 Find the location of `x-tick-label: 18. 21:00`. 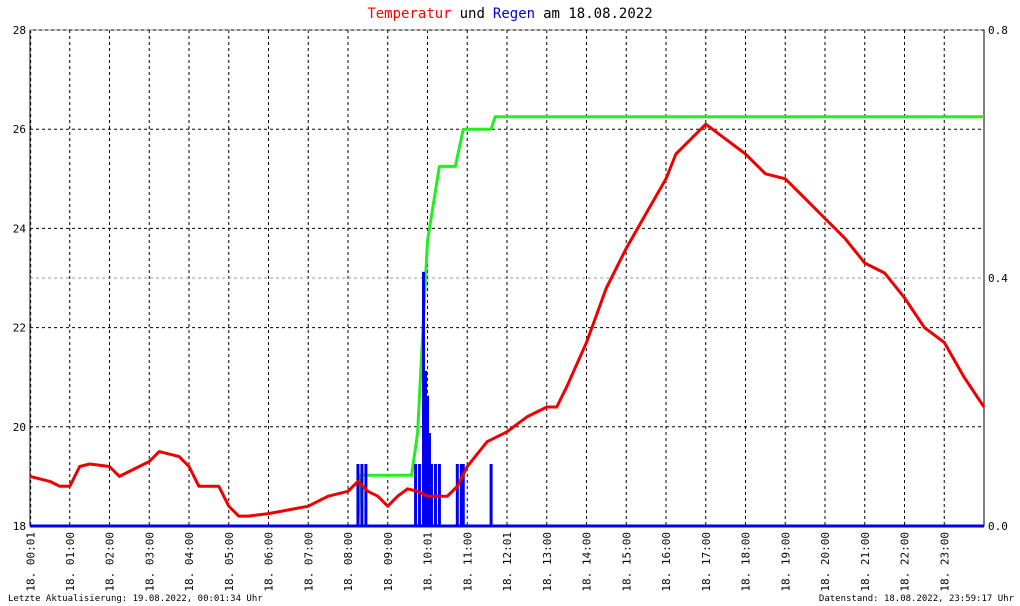

x-tick-label: 18. 21:00 is located at coordinates (865, 562).